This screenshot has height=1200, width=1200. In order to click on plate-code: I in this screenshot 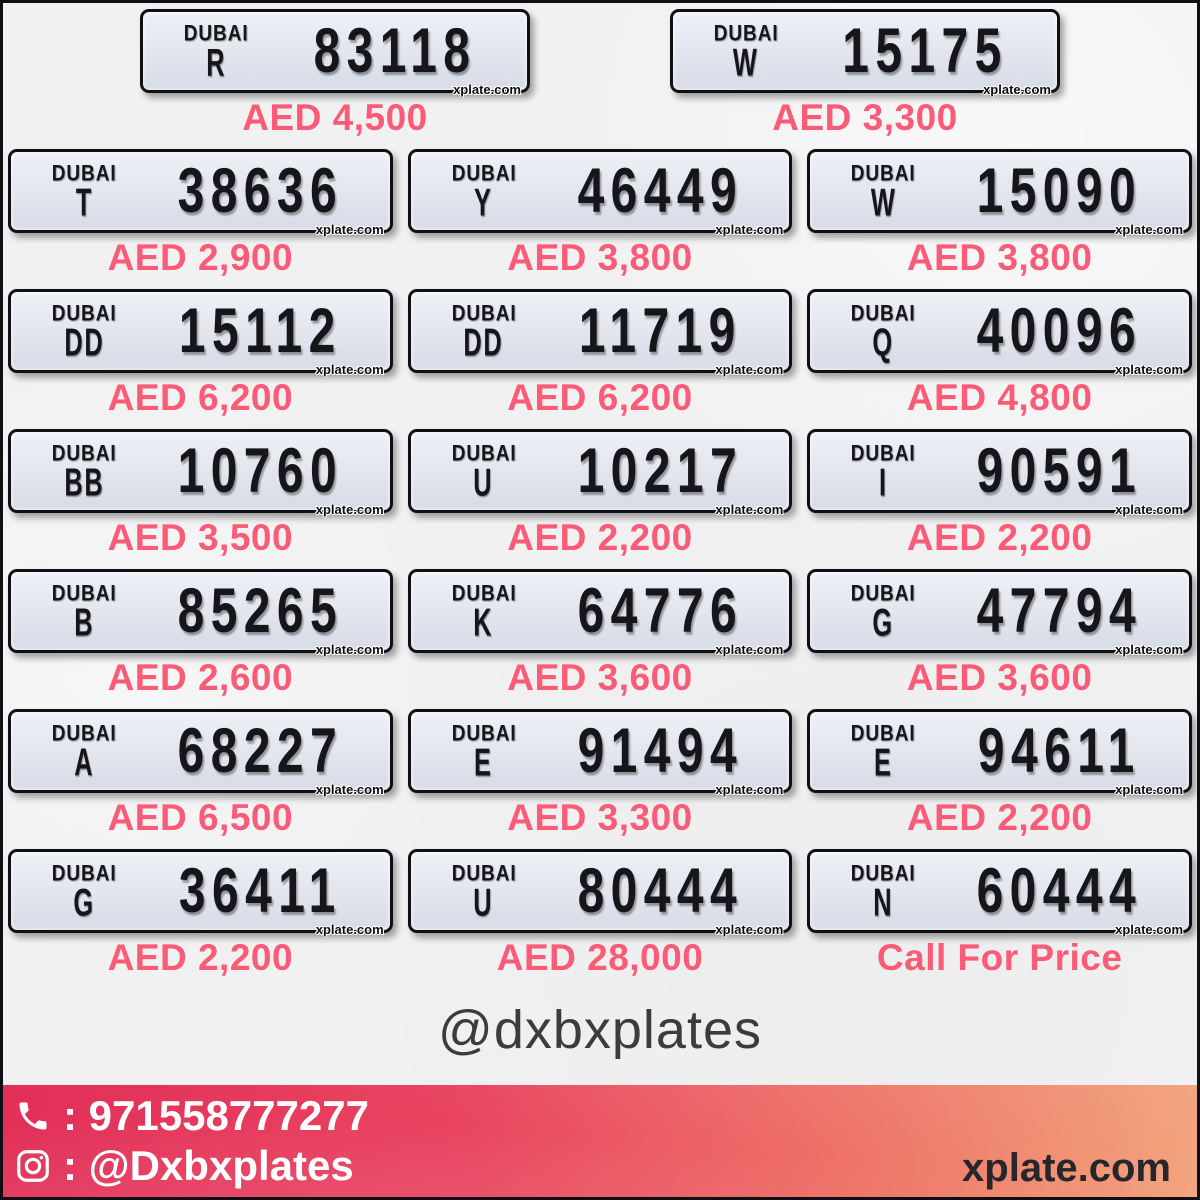, I will do `click(883, 482)`.